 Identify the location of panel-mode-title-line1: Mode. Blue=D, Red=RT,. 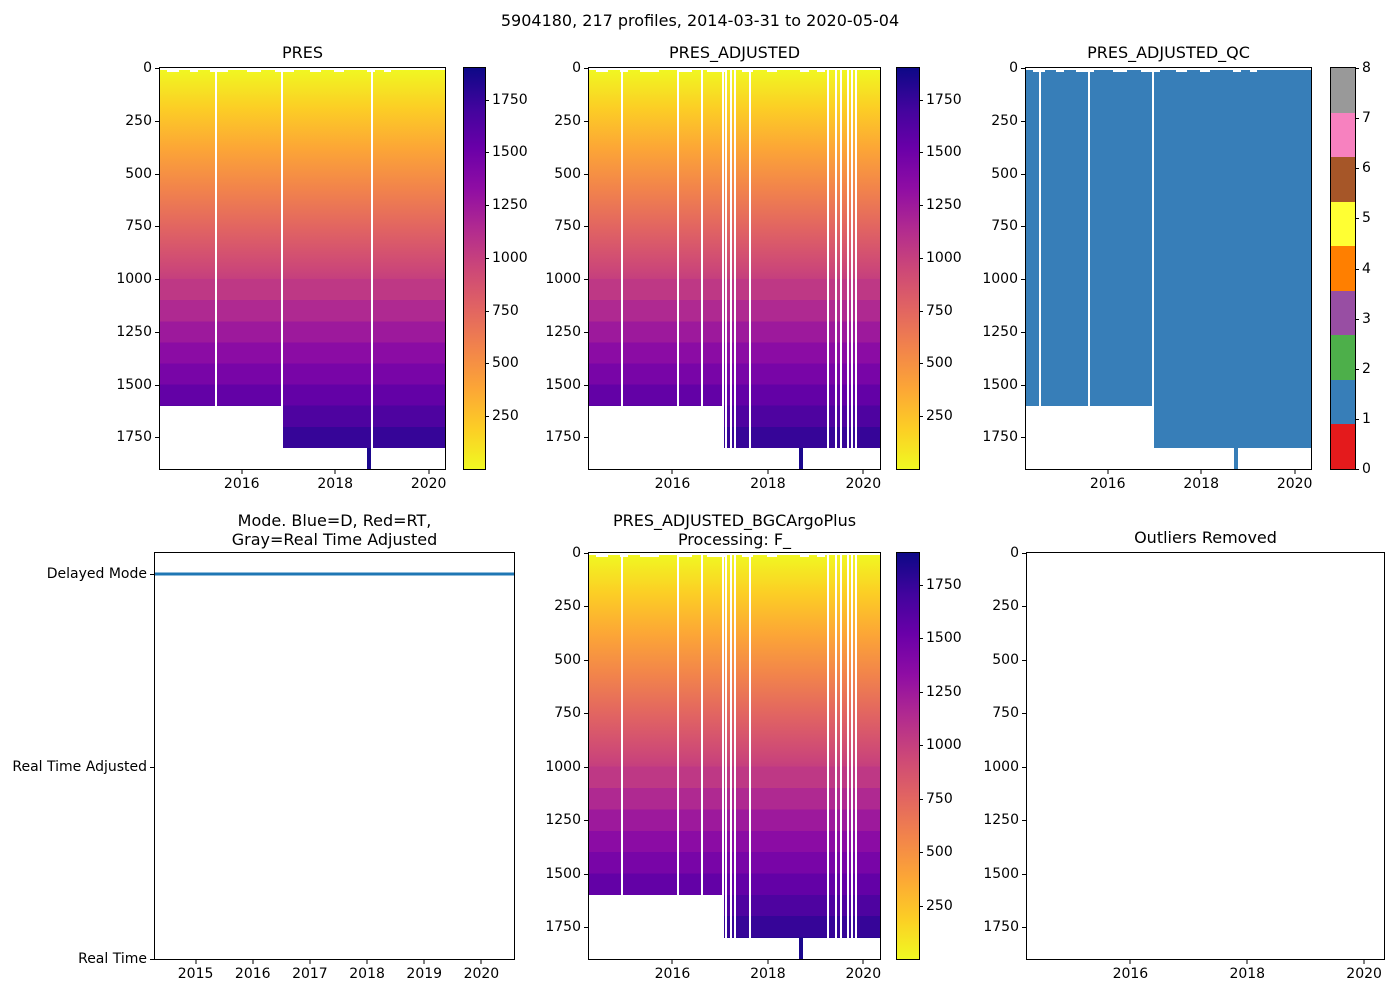
(334, 520).